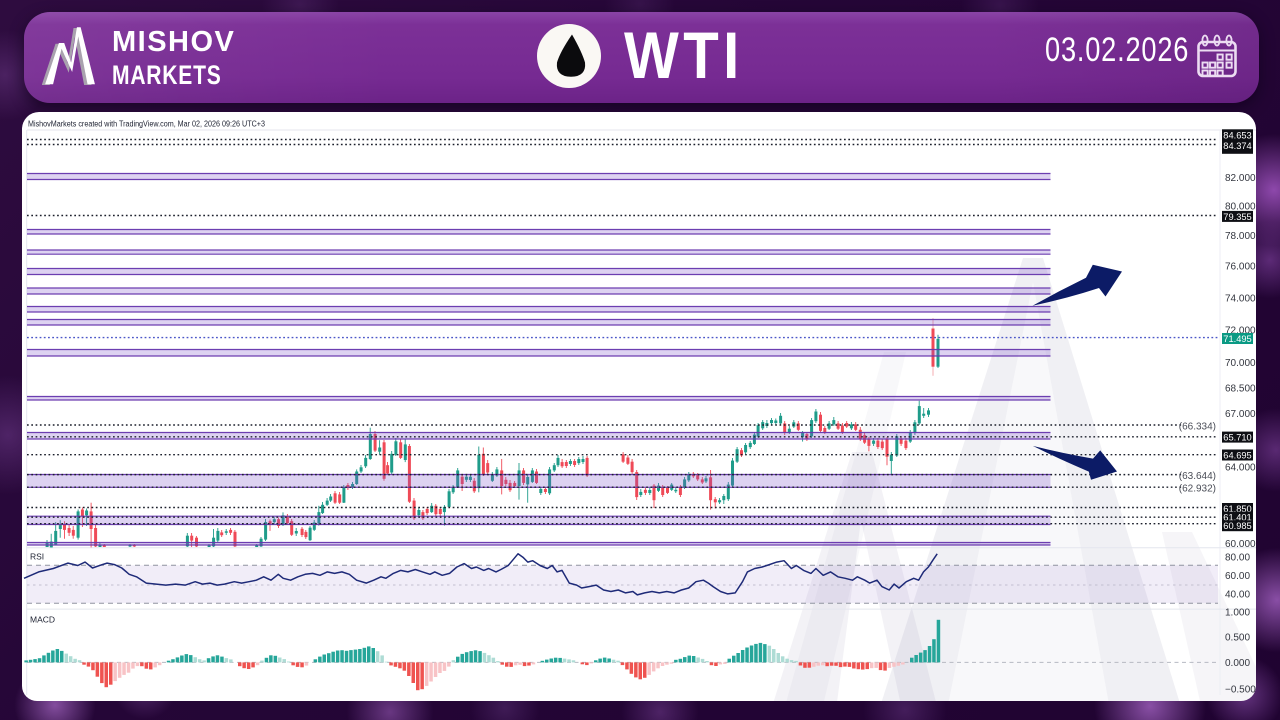 The width and height of the screenshot is (1280, 720). Describe the element at coordinates (1237, 518) in the screenshot. I see `svg-text: 61.401` at that location.